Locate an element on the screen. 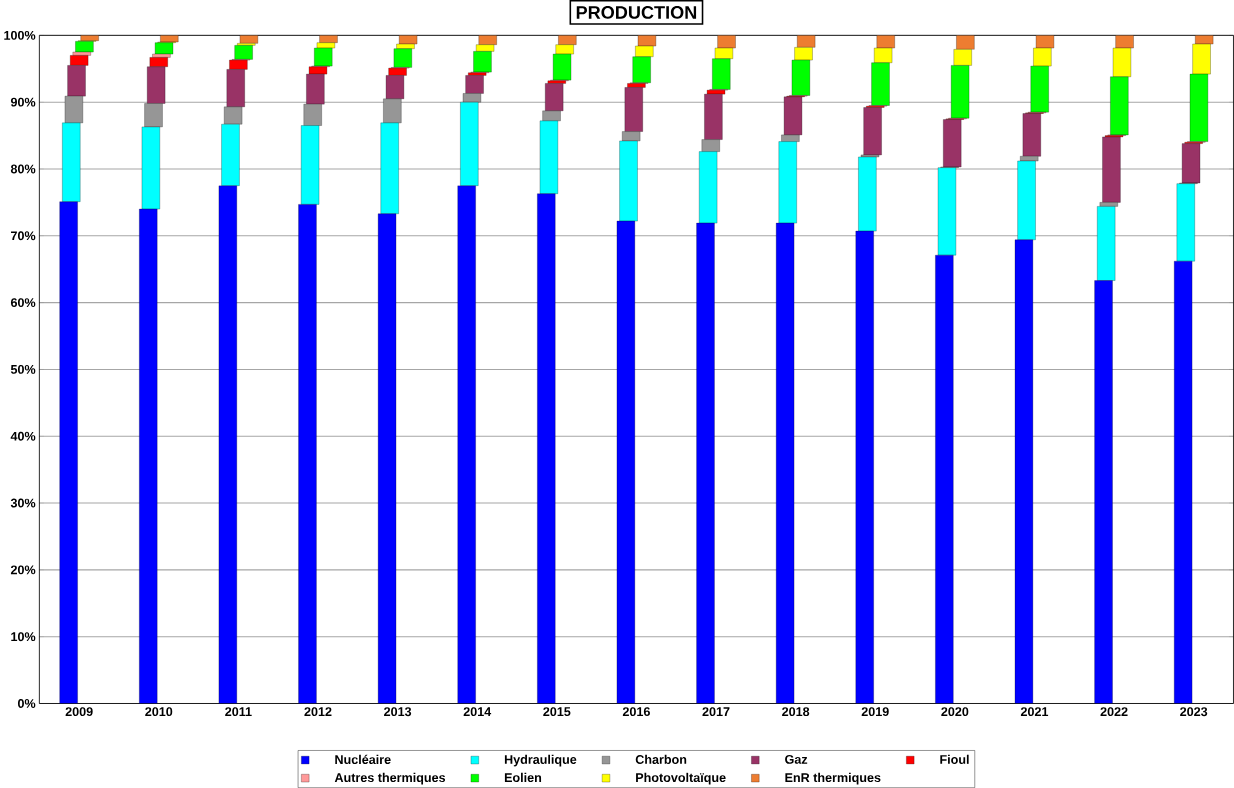 The image size is (1234, 788). x-tick-label: 2009 is located at coordinates (79, 712).